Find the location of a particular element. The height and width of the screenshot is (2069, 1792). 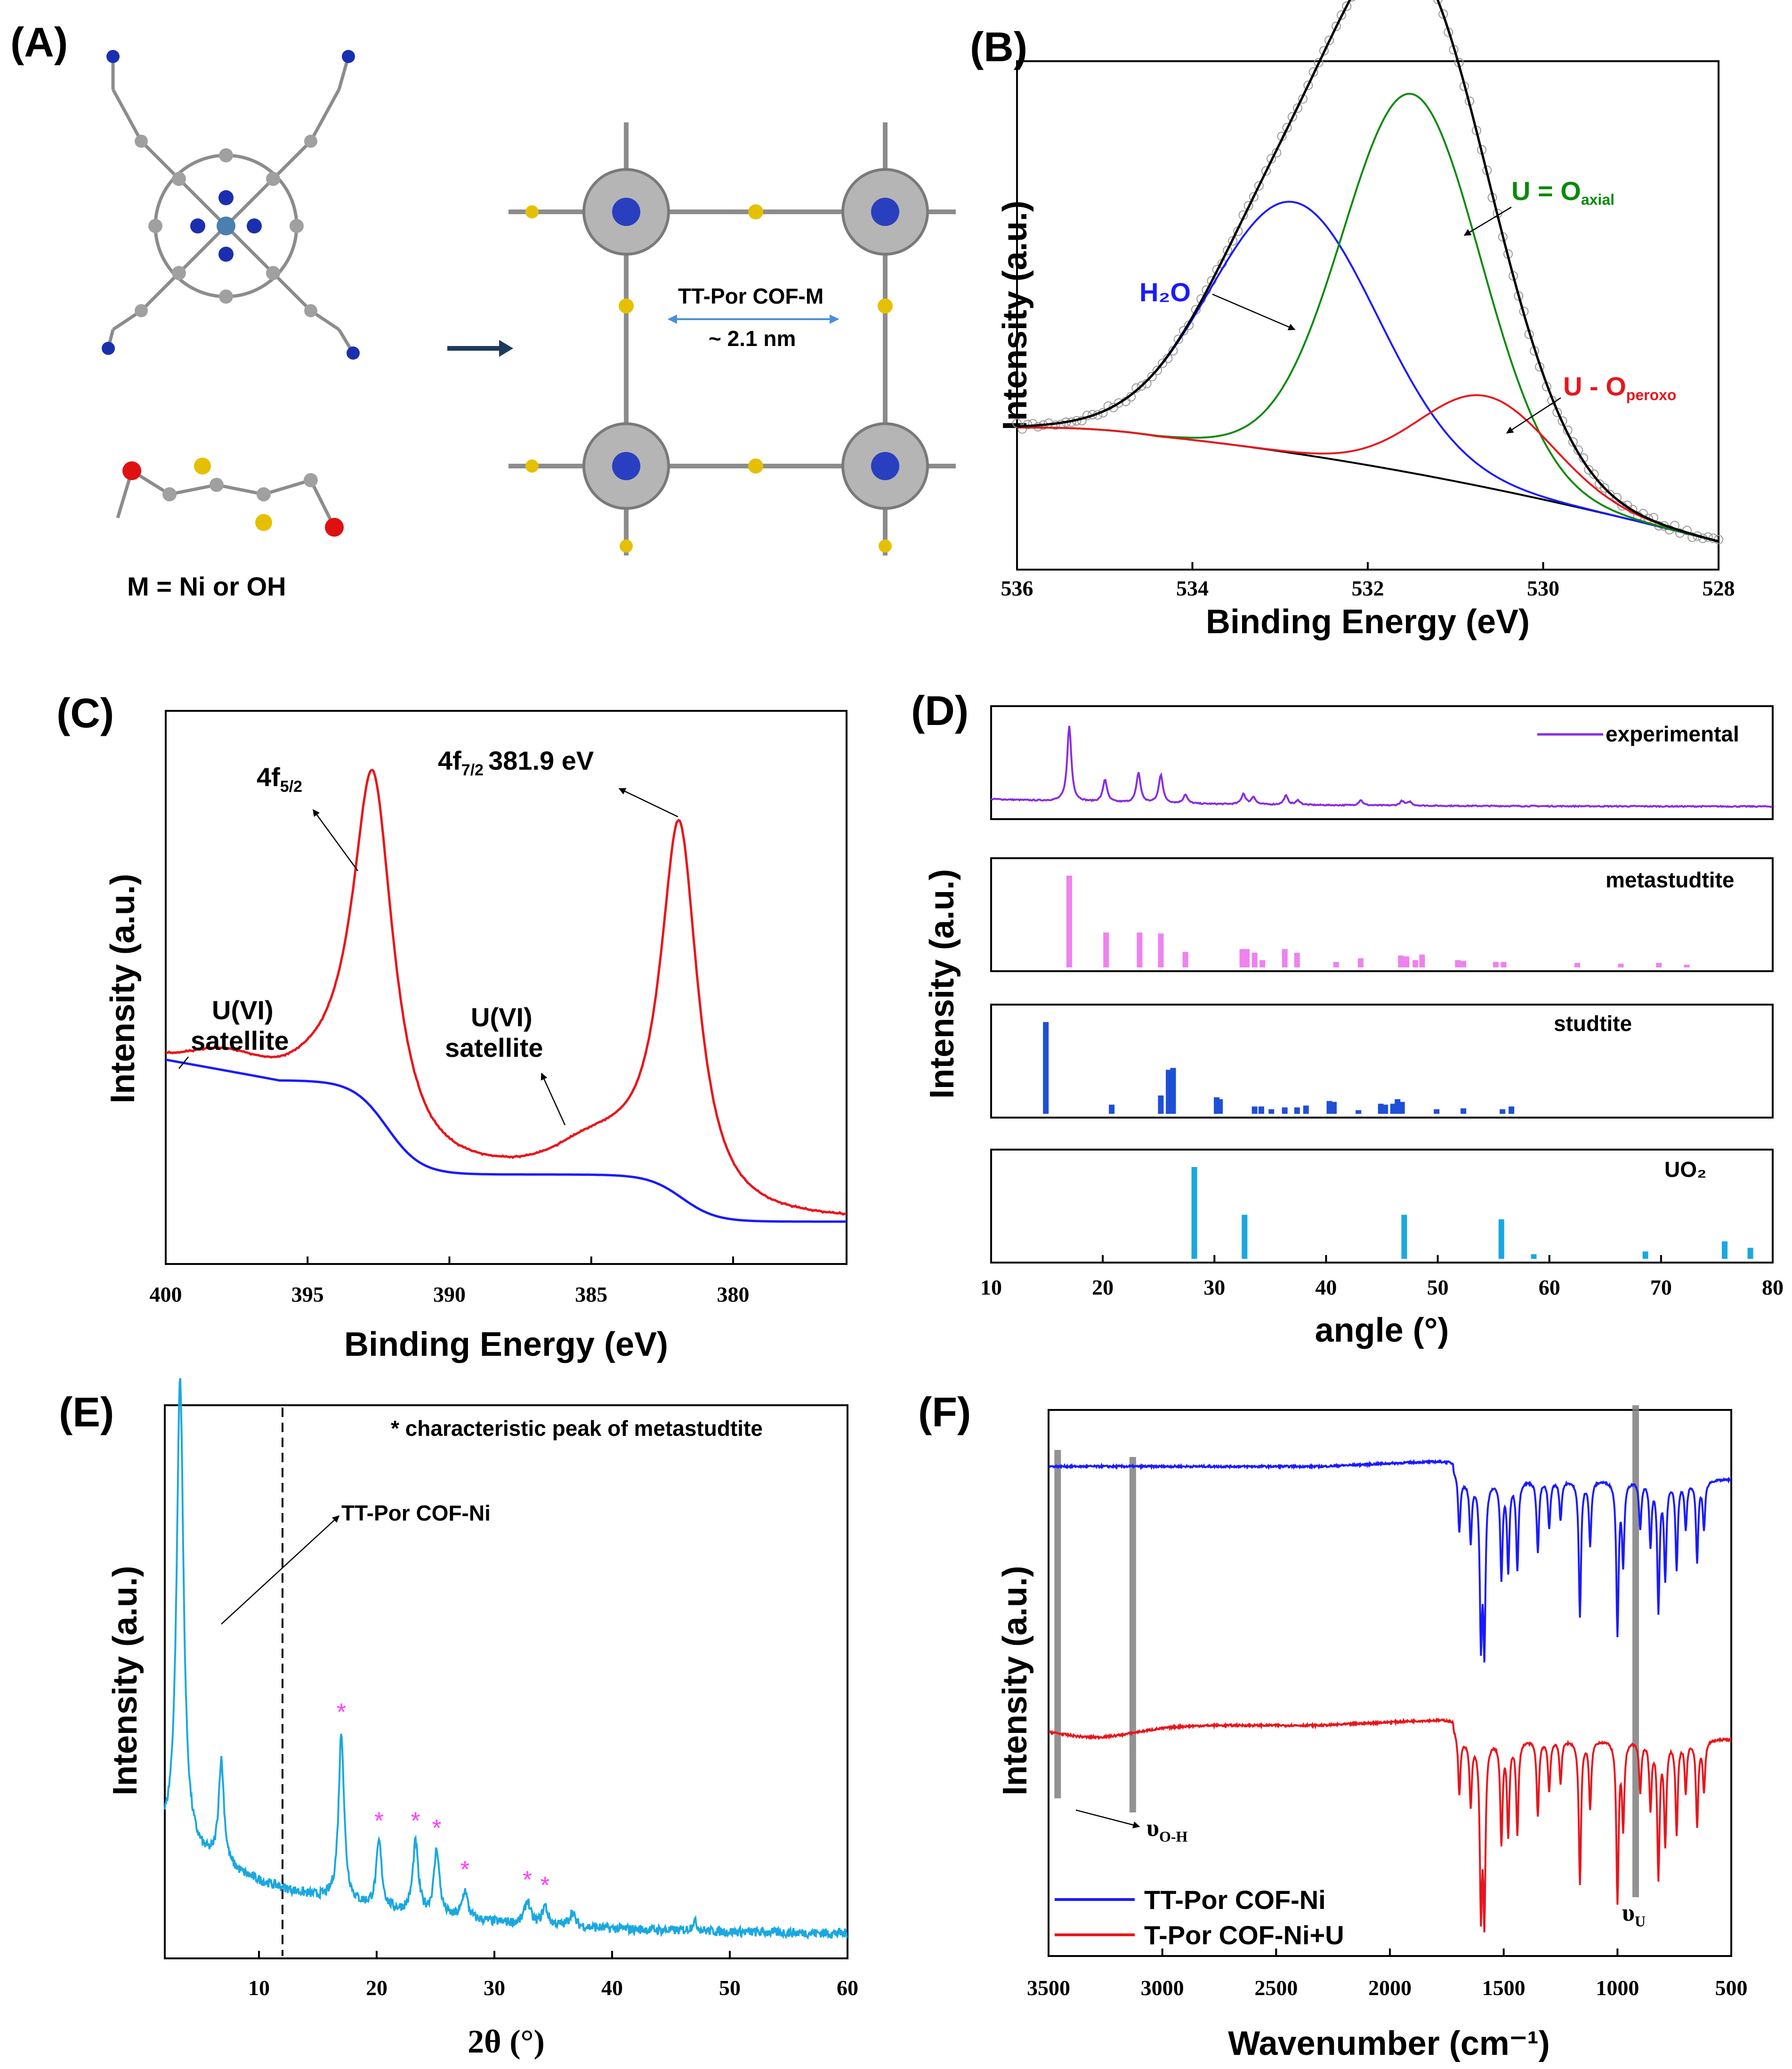

panel-e-ylabel: Intensity (a.u.) is located at coordinates (125, 1681).